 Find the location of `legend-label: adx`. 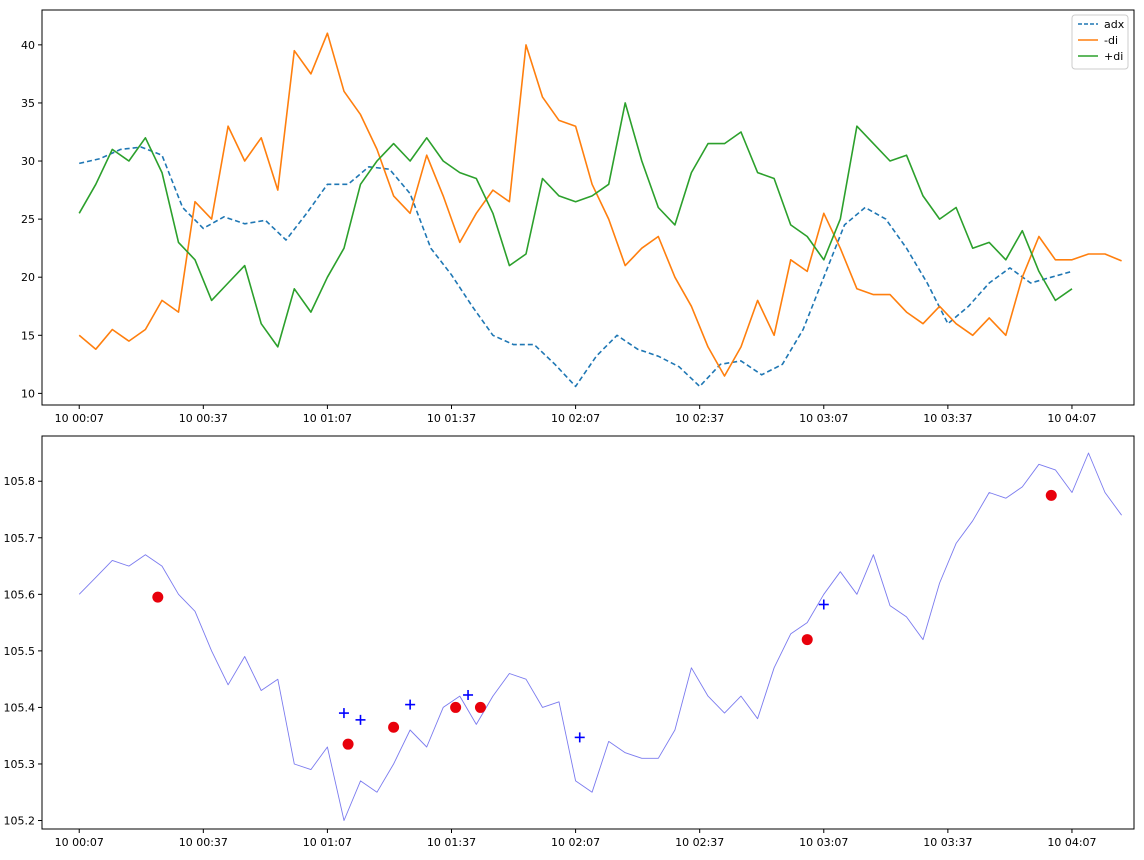

legend-label: adx is located at coordinates (1114, 24).